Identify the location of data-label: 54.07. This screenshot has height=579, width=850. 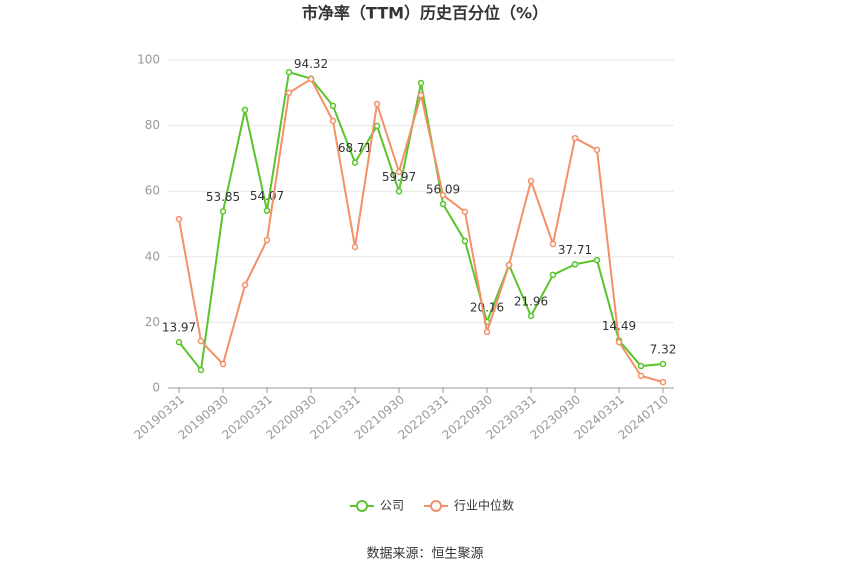
(267, 196).